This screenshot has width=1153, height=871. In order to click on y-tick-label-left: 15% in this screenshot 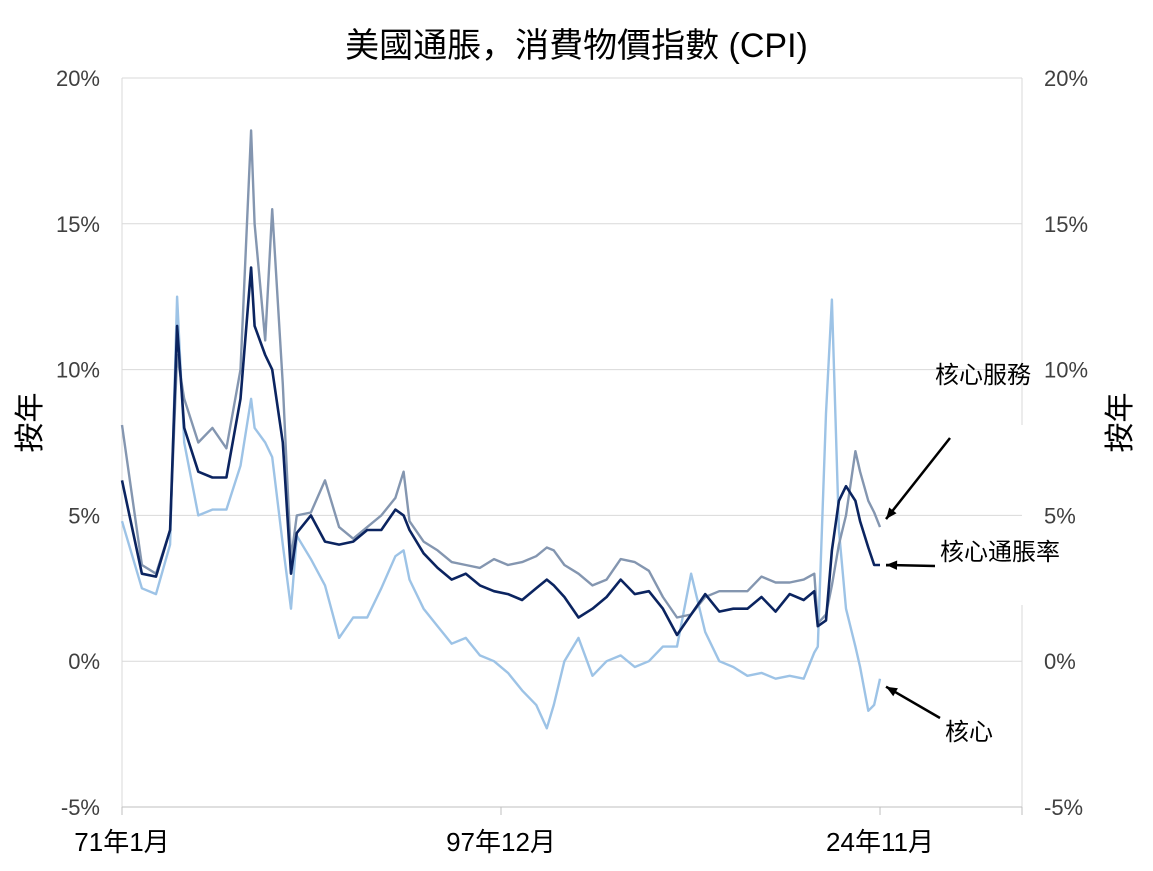, I will do `click(78, 224)`.